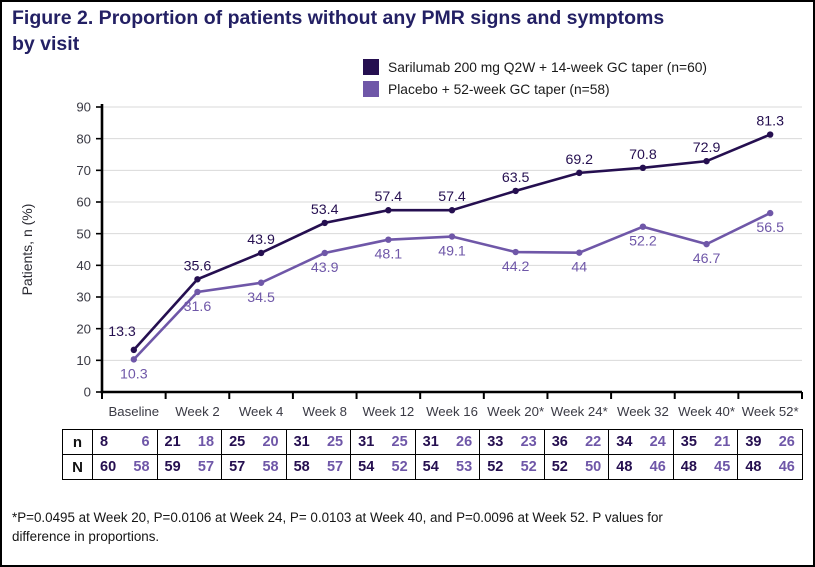 Image resolution: width=815 pixels, height=567 pixels. What do you see at coordinates (657, 442) in the screenshot?
I see `placebo-count: 24` at bounding box center [657, 442].